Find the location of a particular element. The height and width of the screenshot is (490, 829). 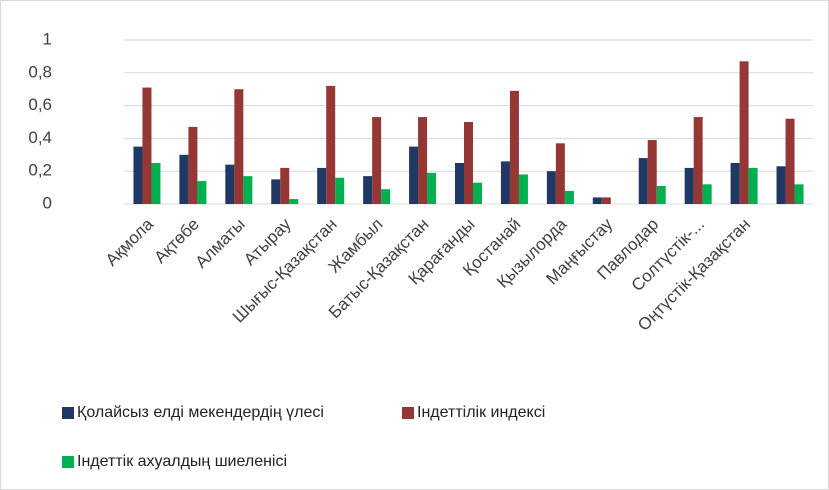

y-tick-label: 1 is located at coordinates (47, 38).